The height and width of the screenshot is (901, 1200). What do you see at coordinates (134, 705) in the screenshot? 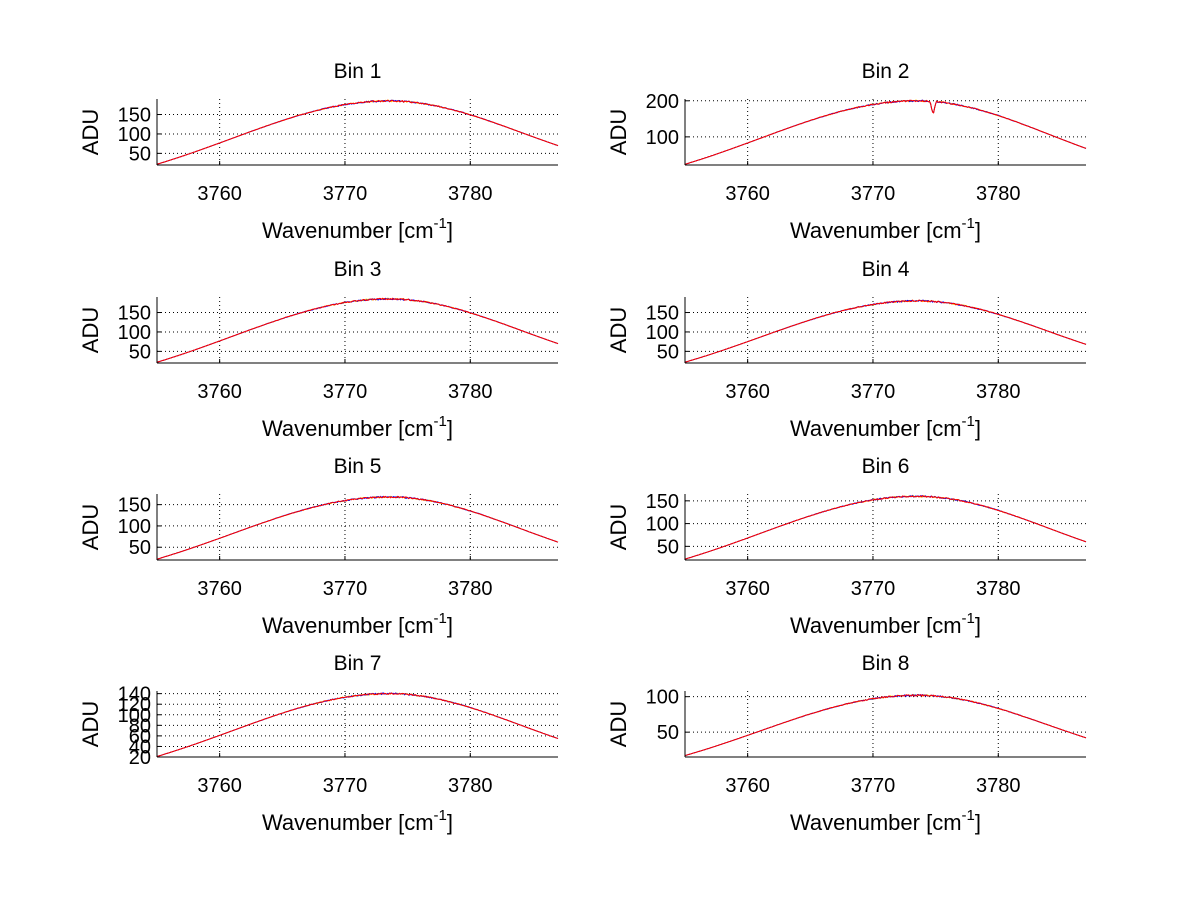
I see `y-tick-label: 120` at bounding box center [134, 705].